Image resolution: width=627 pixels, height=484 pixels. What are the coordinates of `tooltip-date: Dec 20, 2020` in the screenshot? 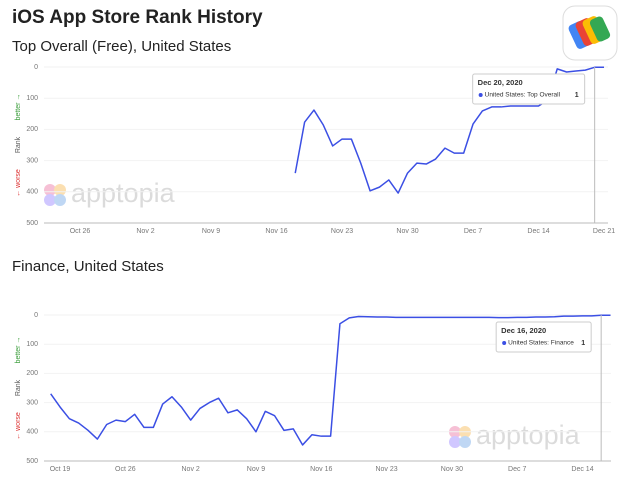 It's located at (500, 82).